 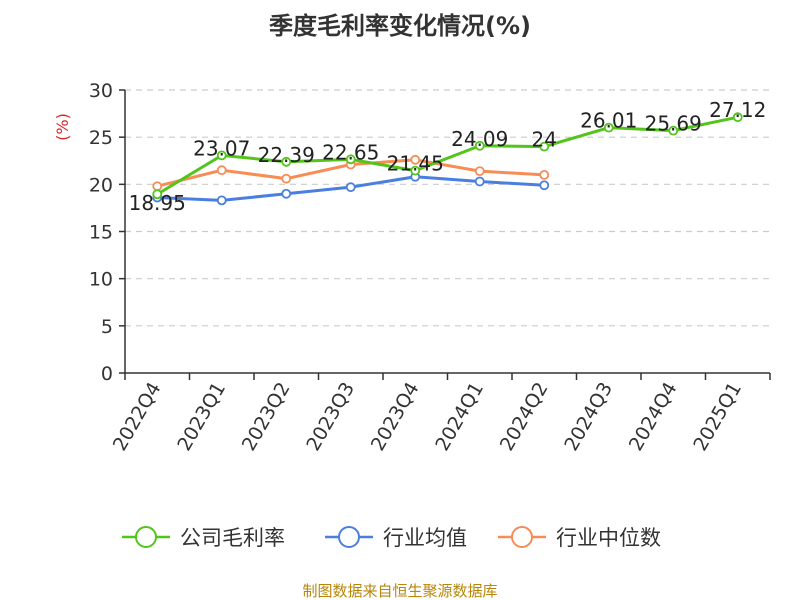 I want to click on x-tick-label: 2024Q4, so click(x=653, y=417).